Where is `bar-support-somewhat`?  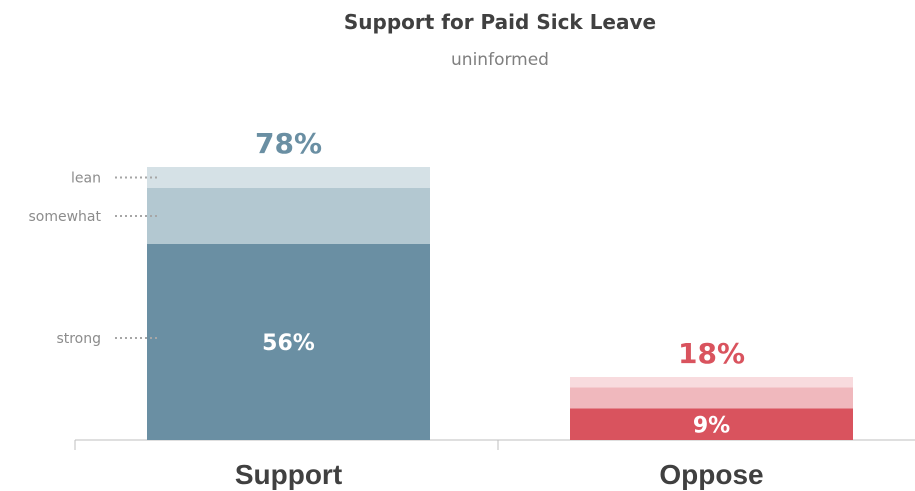
bar-support-somewhat is located at coordinates (288, 216).